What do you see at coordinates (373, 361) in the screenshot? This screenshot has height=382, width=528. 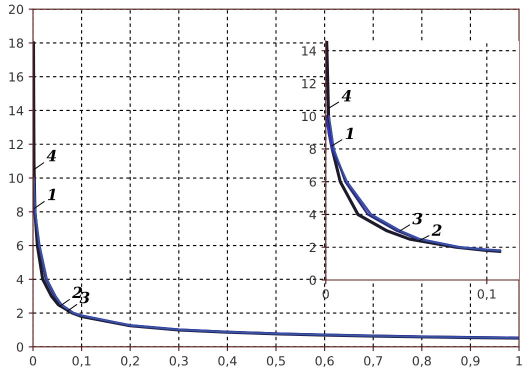 I see `x-tick-label: 0,7` at bounding box center [373, 361].